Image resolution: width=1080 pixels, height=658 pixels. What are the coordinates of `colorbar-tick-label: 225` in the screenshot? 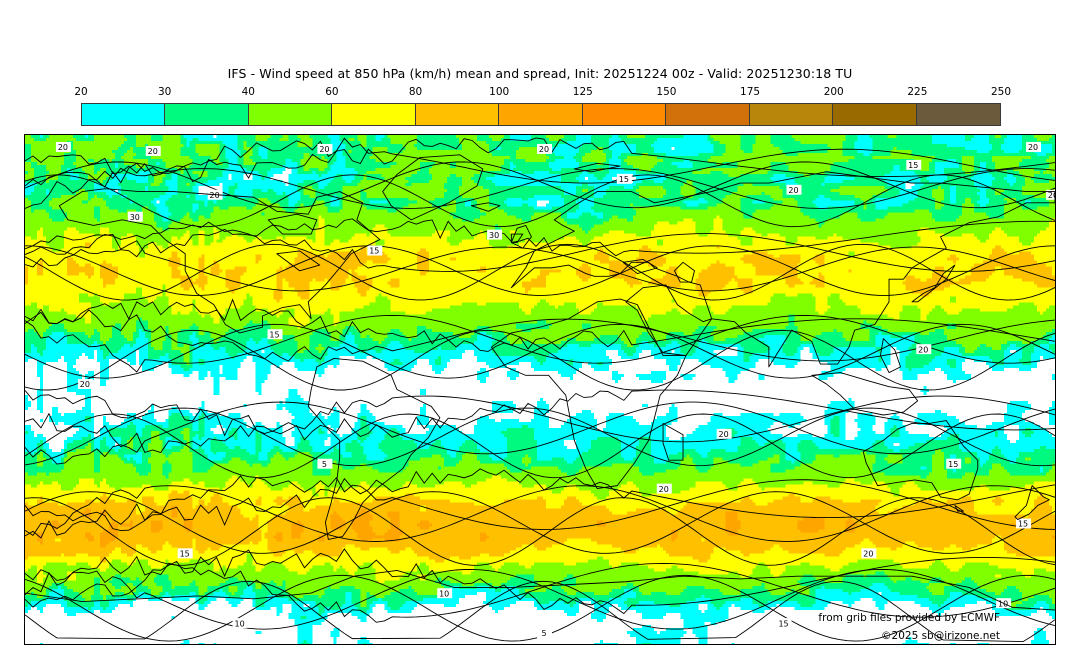 It's located at (917, 92).